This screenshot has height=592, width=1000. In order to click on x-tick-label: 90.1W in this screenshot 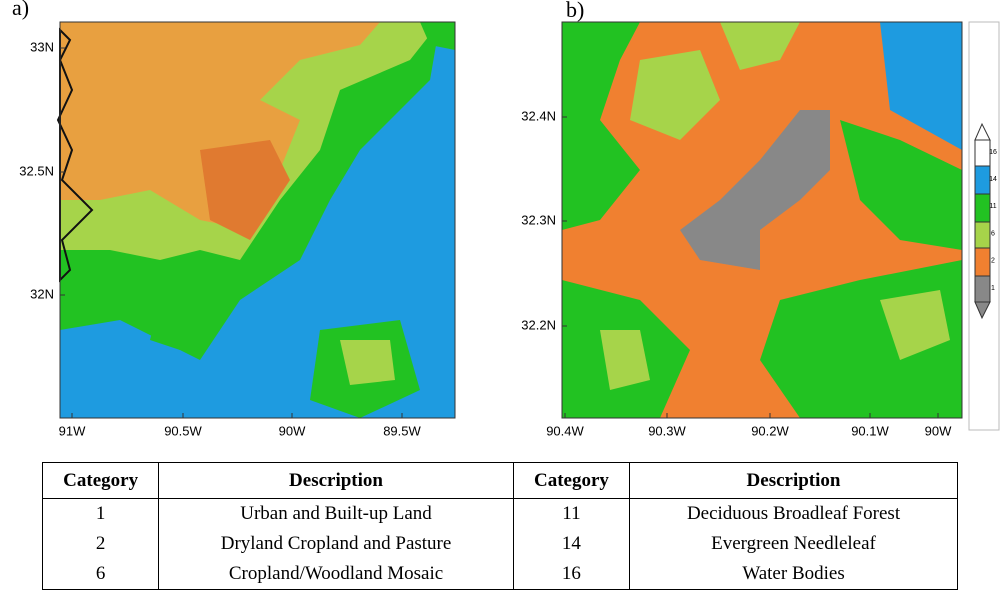, I will do `click(870, 430)`.